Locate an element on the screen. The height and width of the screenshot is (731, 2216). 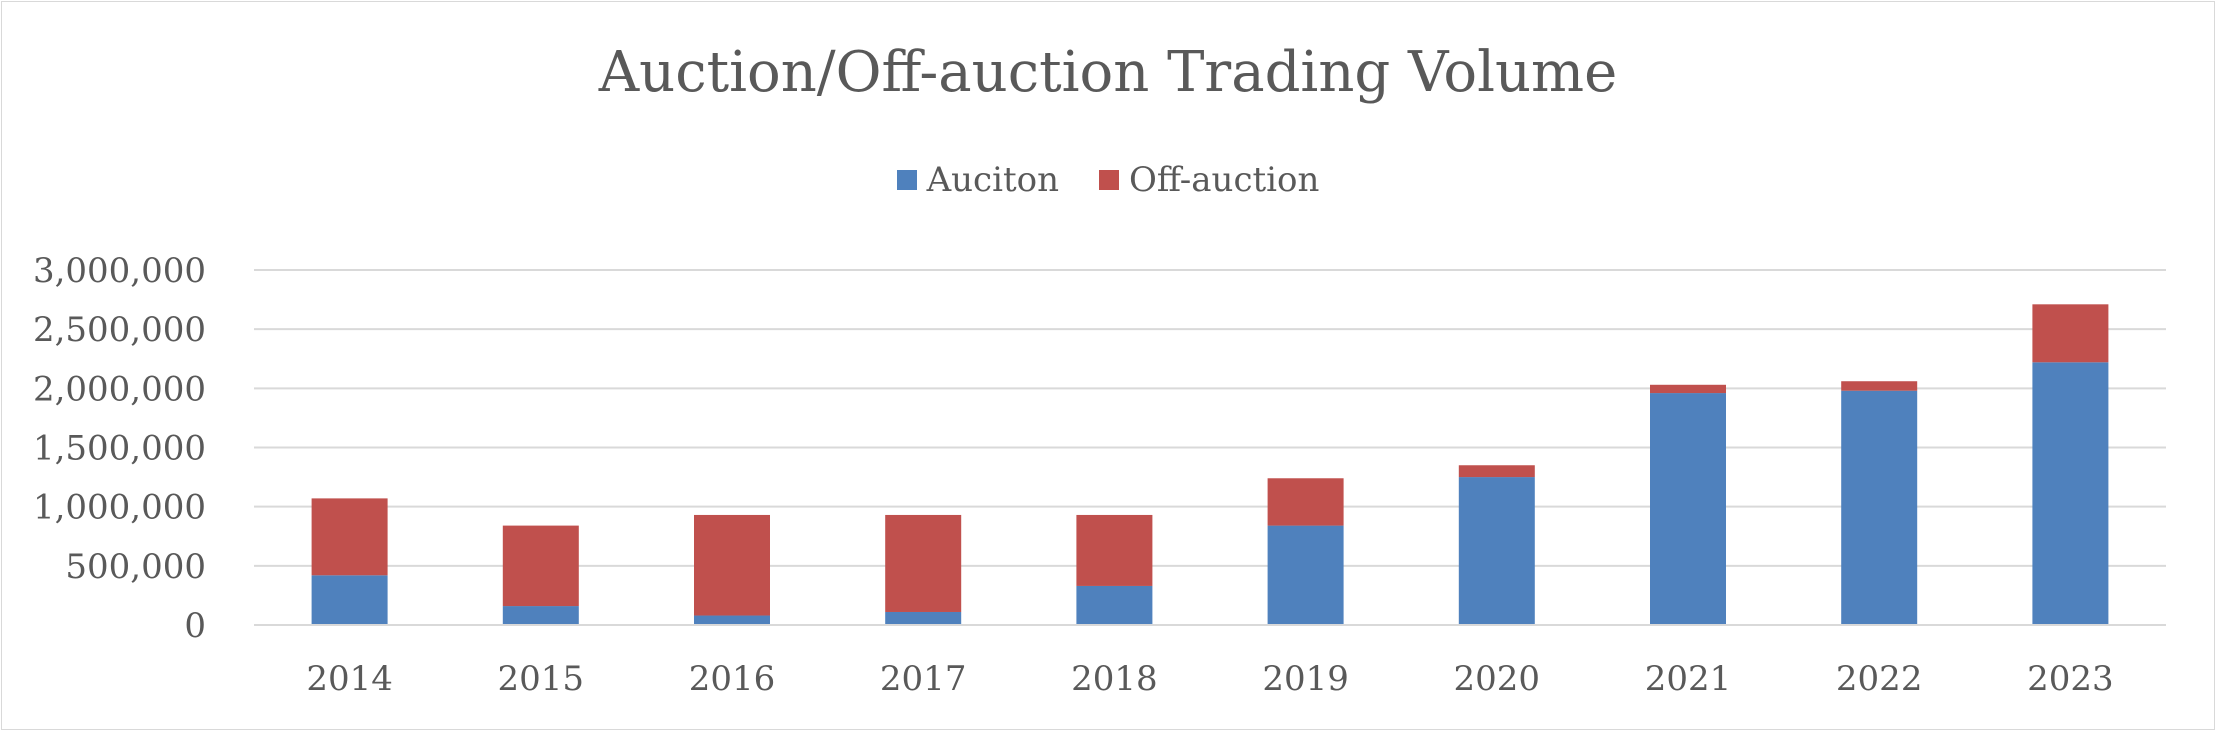
y-tick-label: 1,000,000 is located at coordinates (119, 508).